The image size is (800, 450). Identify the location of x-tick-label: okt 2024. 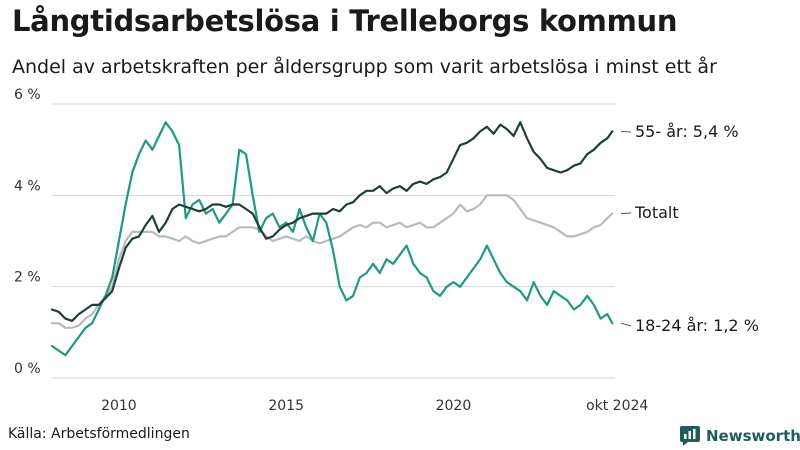
(617, 406).